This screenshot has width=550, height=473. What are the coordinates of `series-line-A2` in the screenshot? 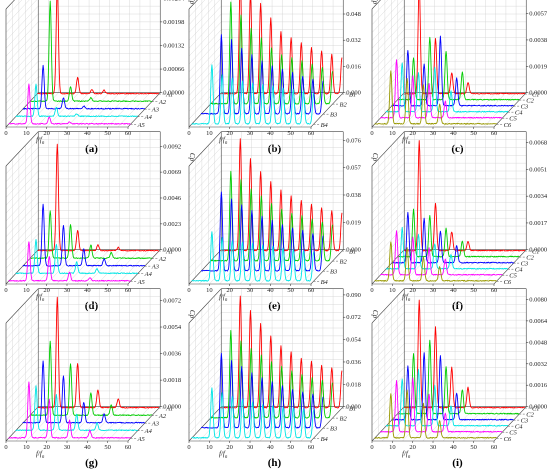 It's located at (91, 51).